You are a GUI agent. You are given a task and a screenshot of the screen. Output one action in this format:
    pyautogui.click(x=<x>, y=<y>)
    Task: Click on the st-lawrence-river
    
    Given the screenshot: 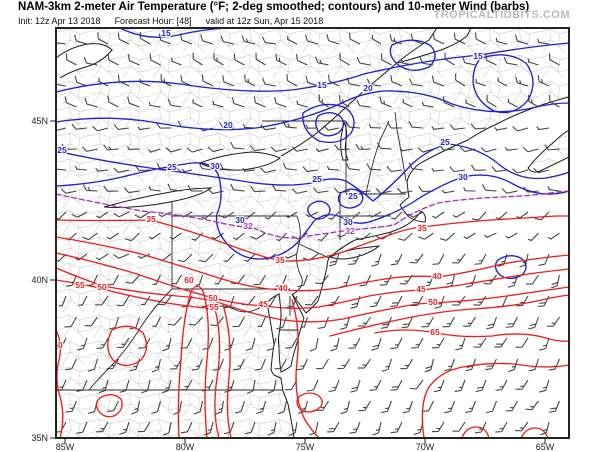 What is the action you would take?
    pyautogui.click(x=376, y=92)
    